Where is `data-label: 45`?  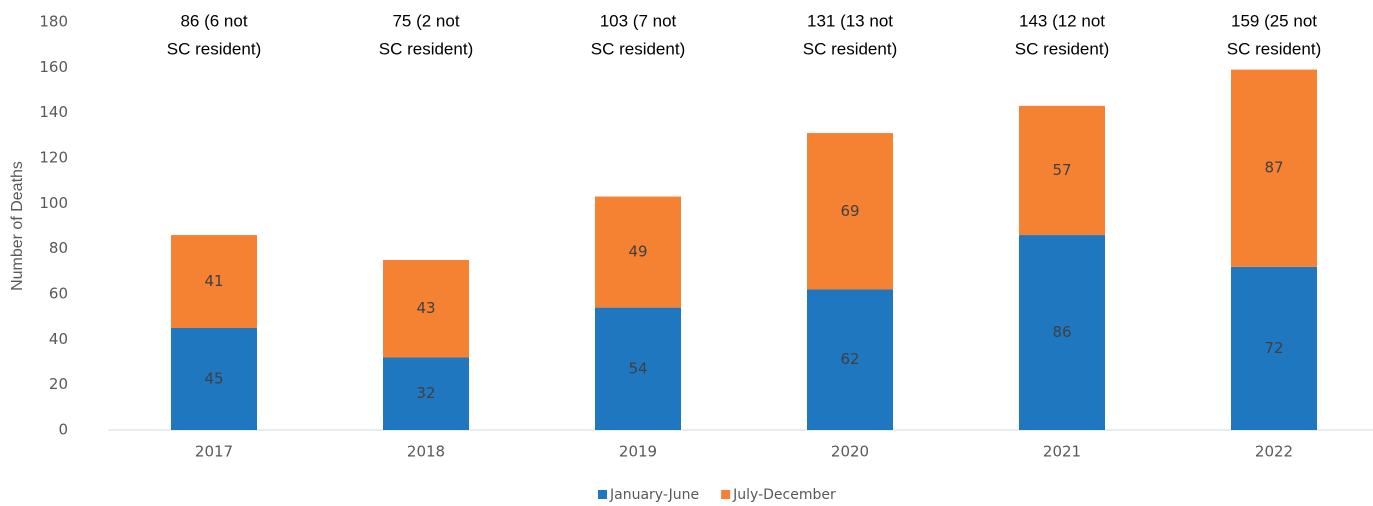
data-label: 45 is located at coordinates (213, 379).